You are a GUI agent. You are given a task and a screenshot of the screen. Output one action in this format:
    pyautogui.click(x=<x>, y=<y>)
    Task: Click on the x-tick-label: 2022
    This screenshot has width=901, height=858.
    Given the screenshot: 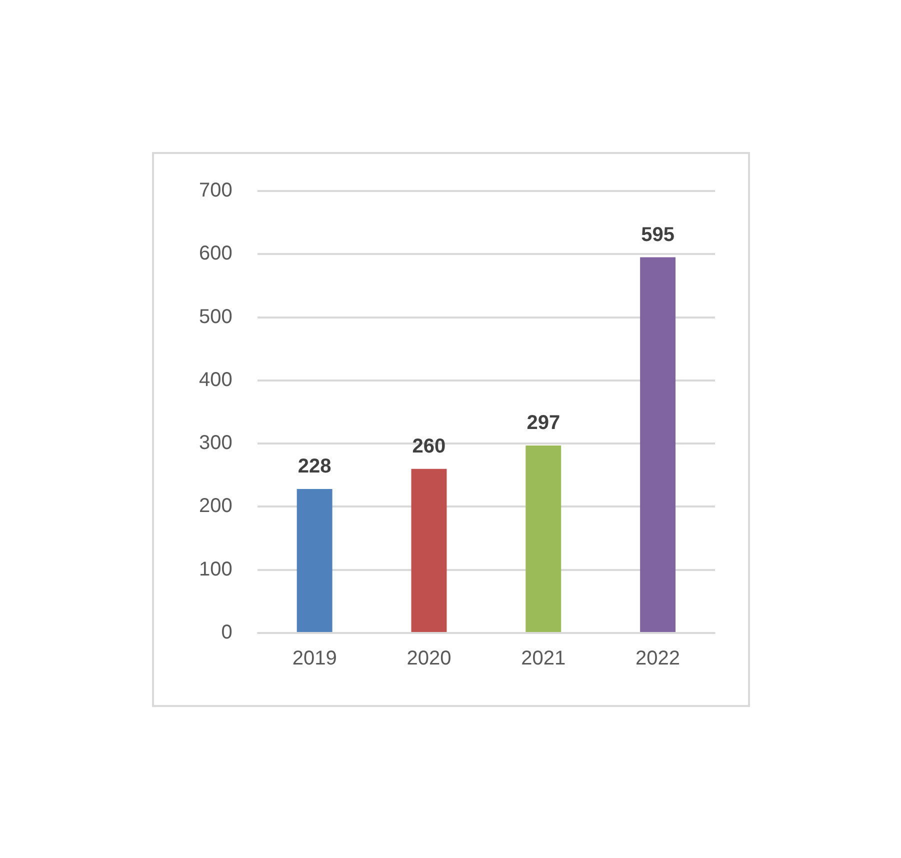 What is the action you would take?
    pyautogui.click(x=658, y=659)
    